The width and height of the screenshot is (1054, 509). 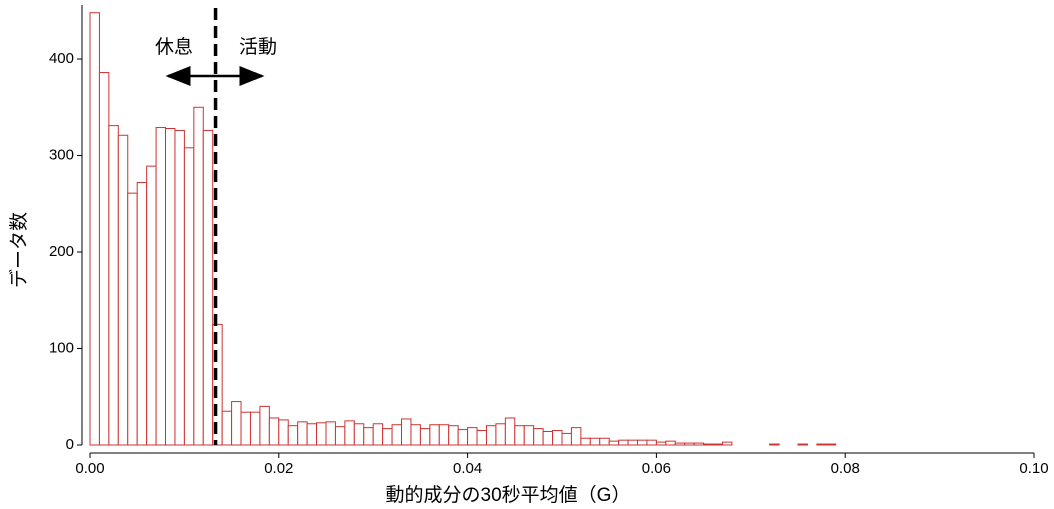 I want to click on x-axis-label: 動的成分の30秒平均値（G）, so click(x=508, y=495).